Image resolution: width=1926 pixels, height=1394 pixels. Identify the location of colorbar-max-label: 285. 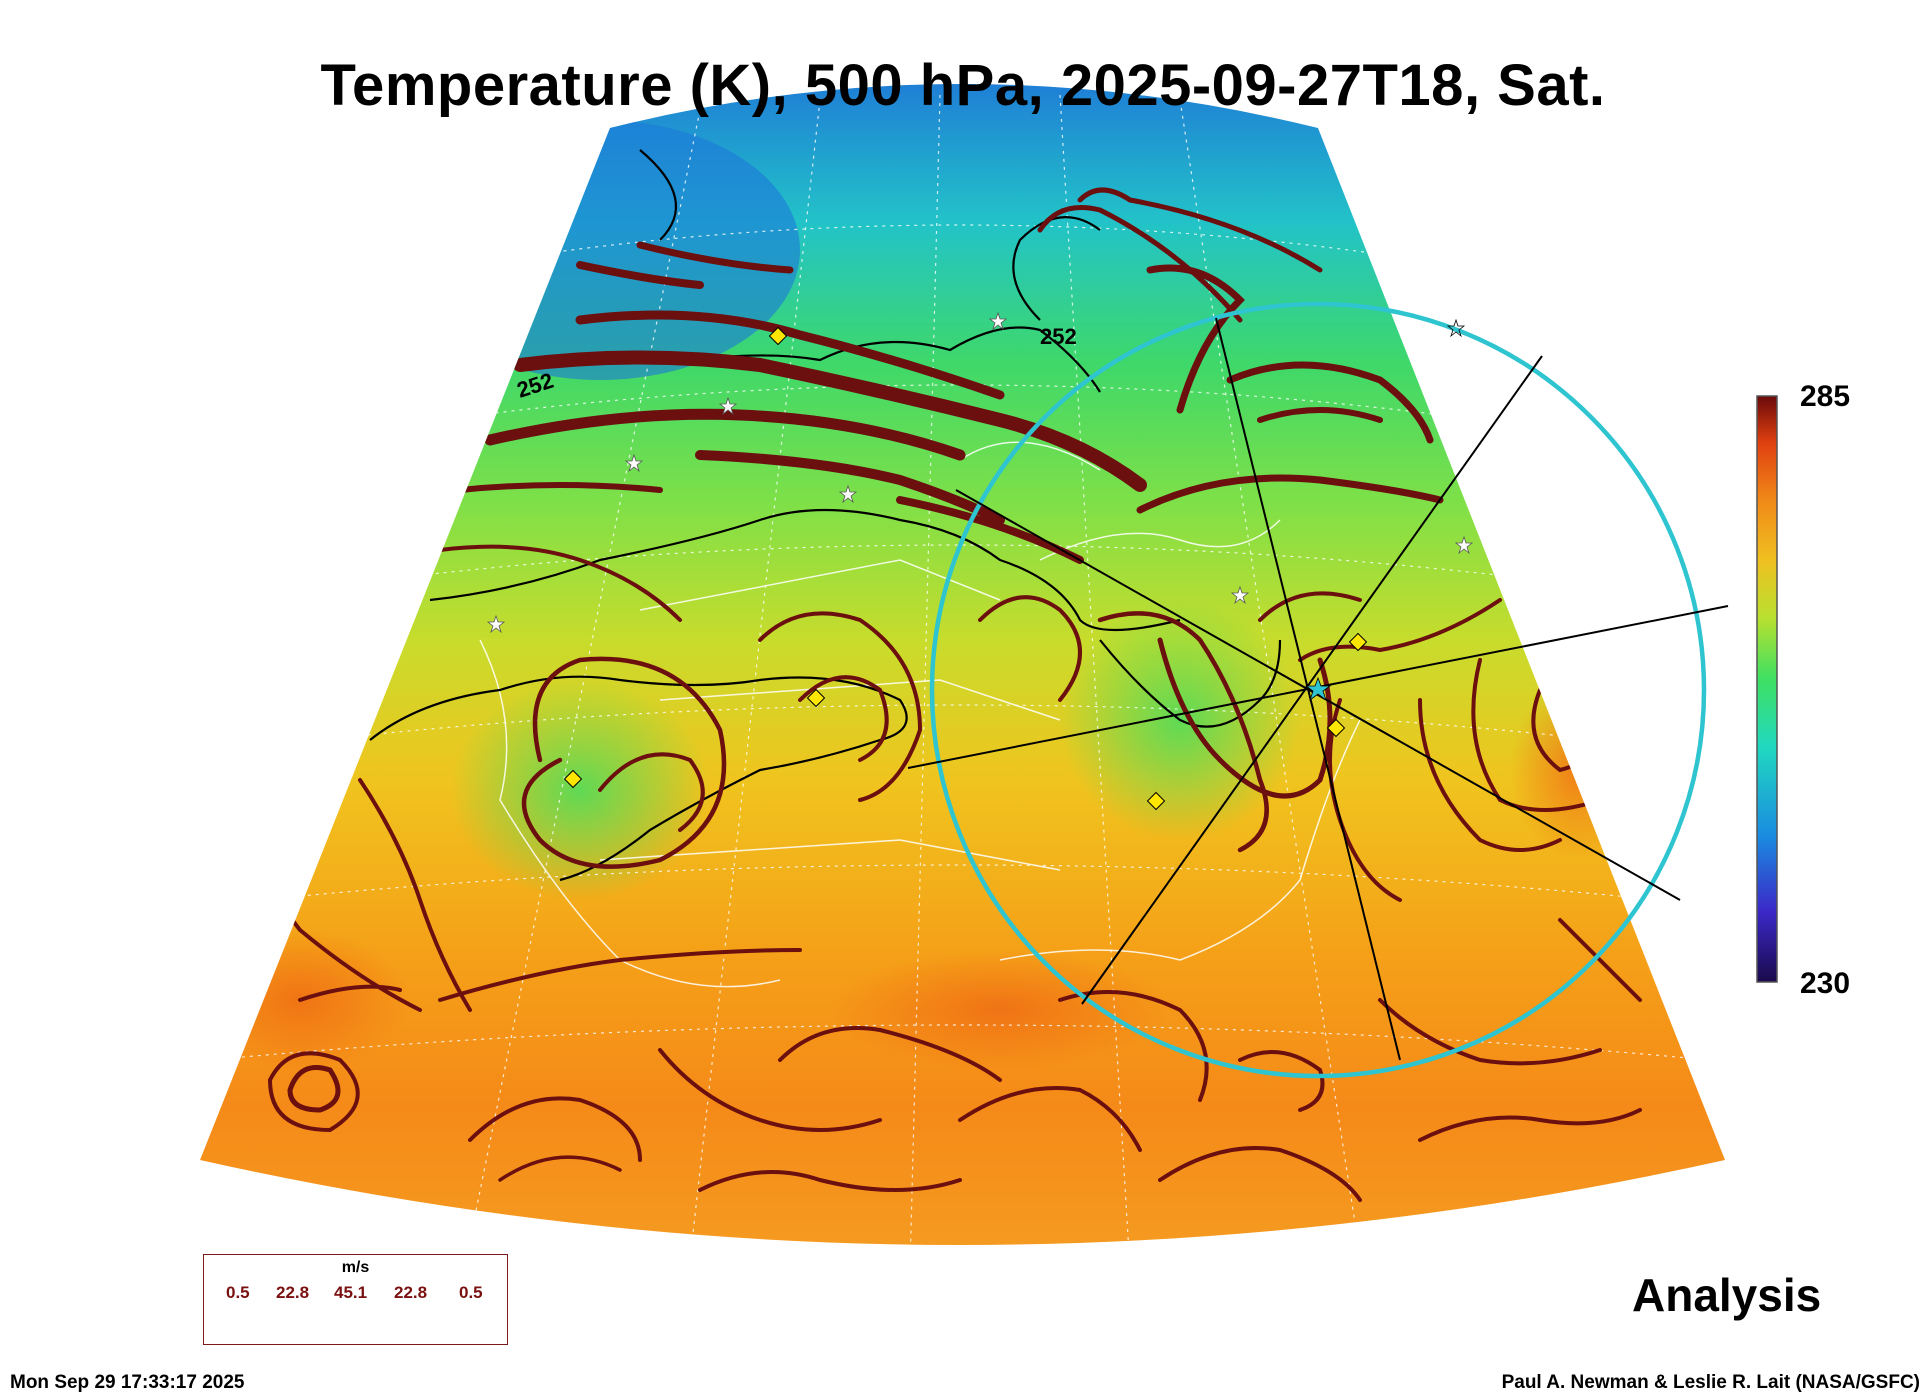
(1825, 396).